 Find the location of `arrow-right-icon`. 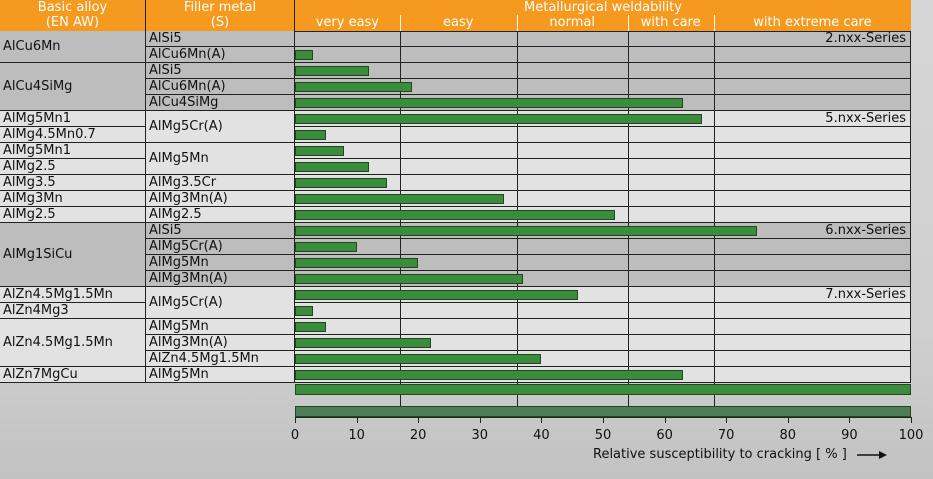

arrow-right-icon is located at coordinates (871, 454).